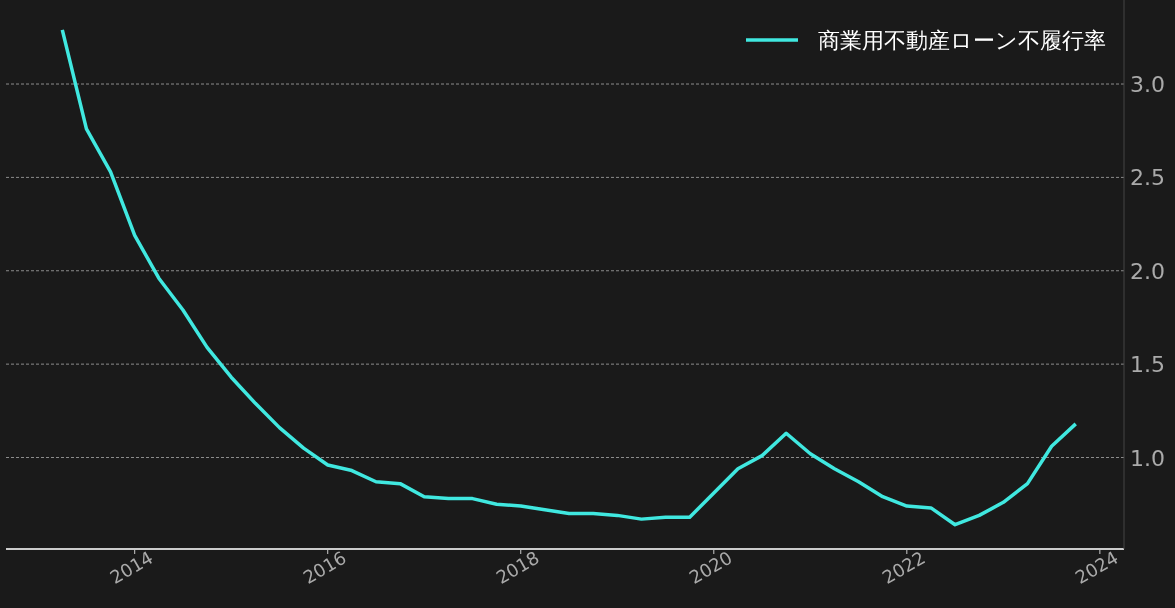  What do you see at coordinates (962, 40) in the screenshot?
I see `legend-label: 商業用不動産ローン不履行率` at bounding box center [962, 40].